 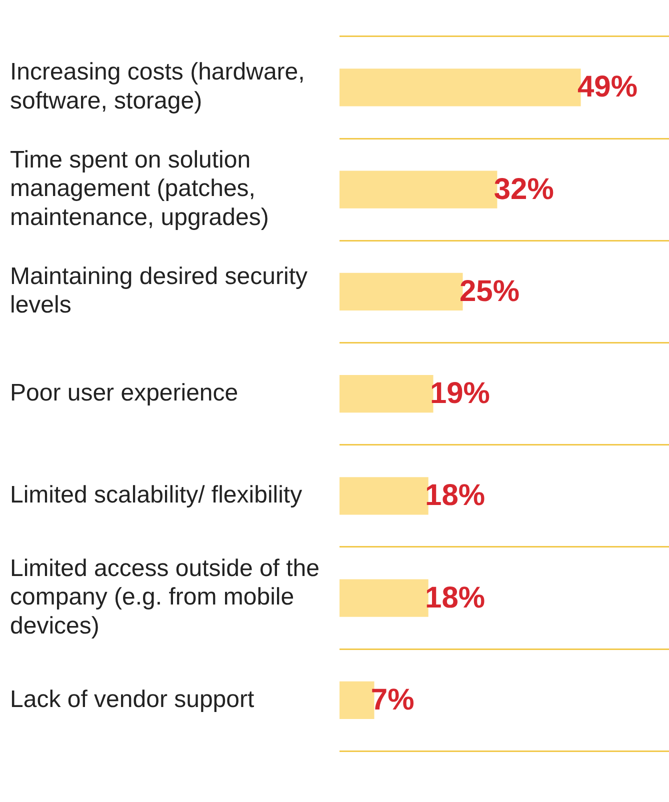 I want to click on y-tick-label: Limited scalability/ flexibility, so click(x=156, y=495).